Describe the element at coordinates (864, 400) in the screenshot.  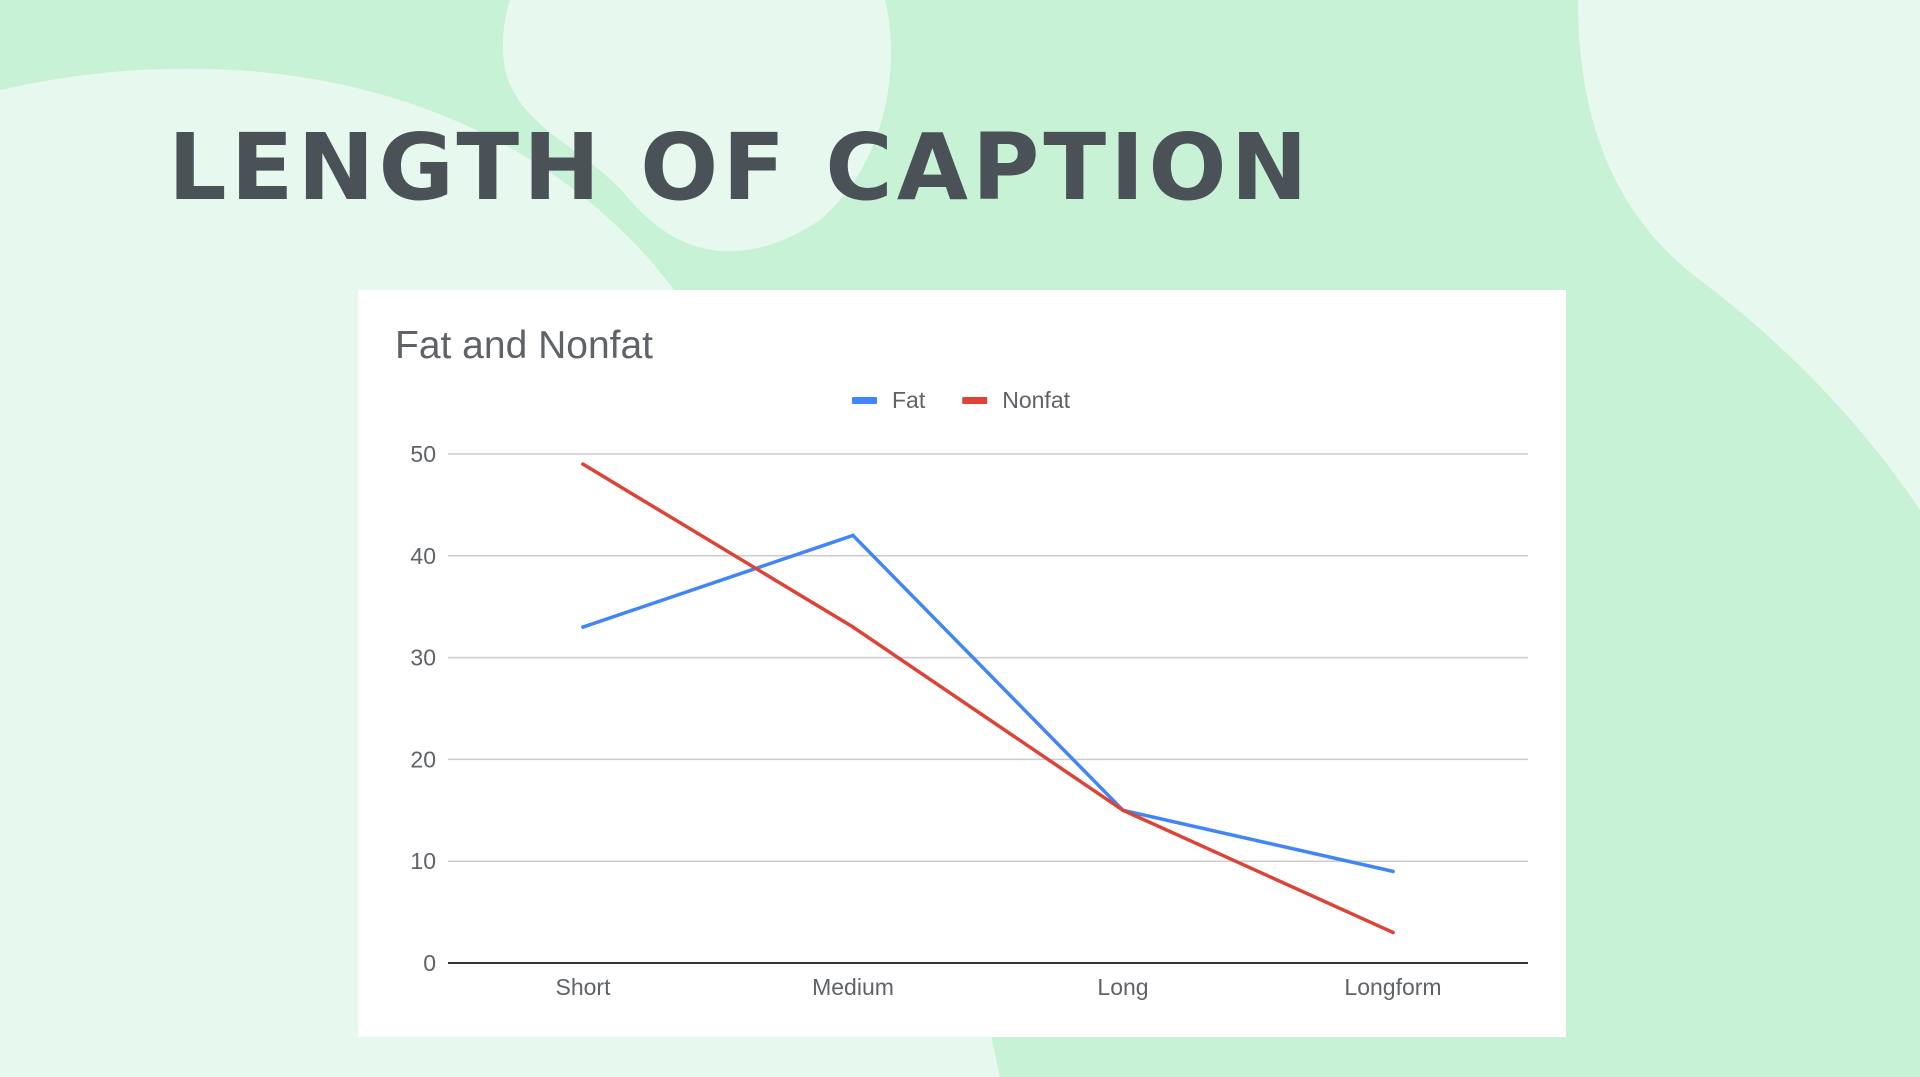
I see `legend-swatch-fat` at that location.